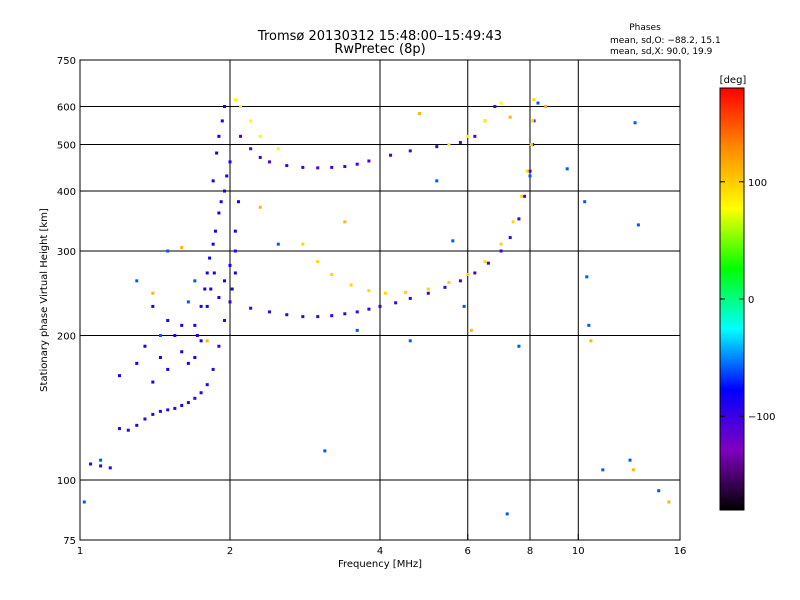 The image size is (800, 600). What do you see at coordinates (66, 252) in the screenshot?
I see `y-tick-label: 300` at bounding box center [66, 252].